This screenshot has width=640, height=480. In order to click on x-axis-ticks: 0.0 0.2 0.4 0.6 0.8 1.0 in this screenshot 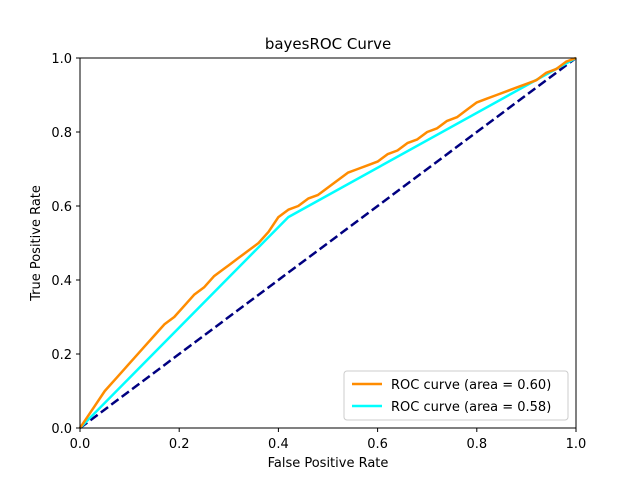, I will do `click(328, 440)`.